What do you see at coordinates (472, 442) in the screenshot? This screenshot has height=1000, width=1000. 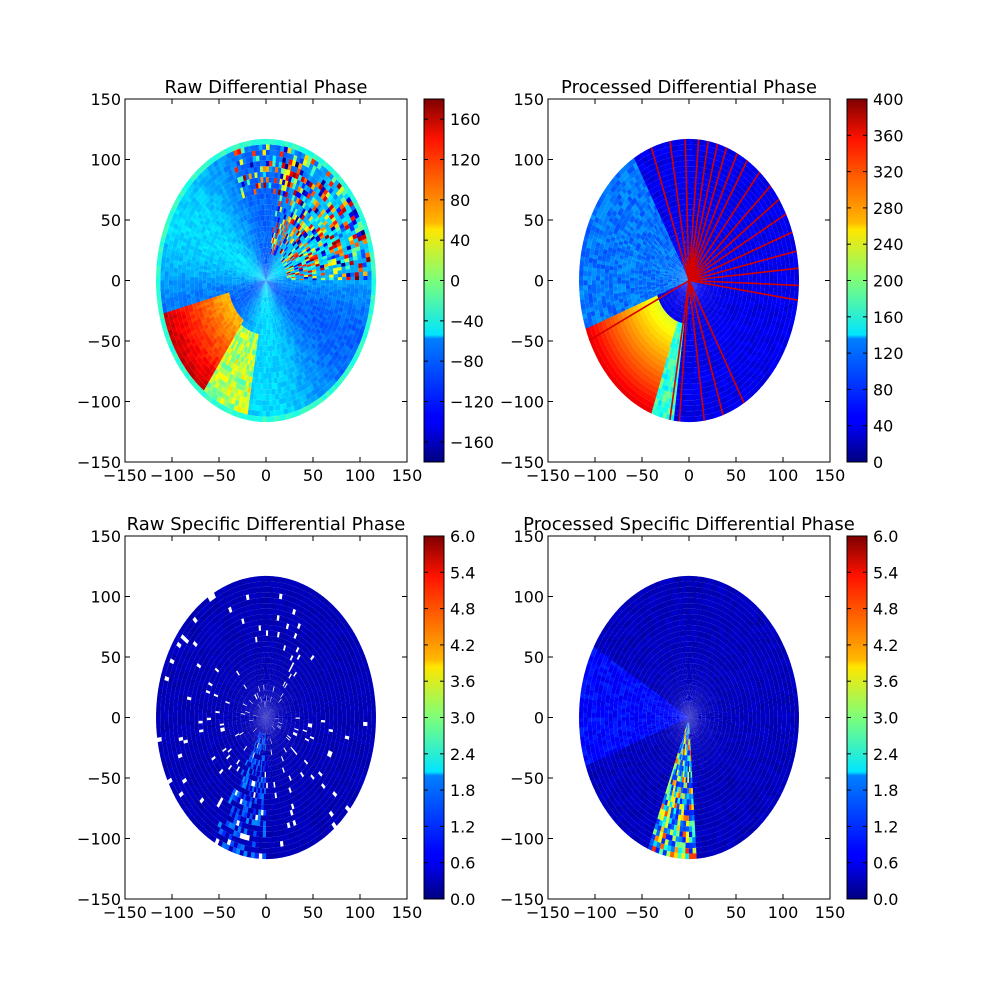 I see `colorbar-tick-label: −160` at bounding box center [472, 442].